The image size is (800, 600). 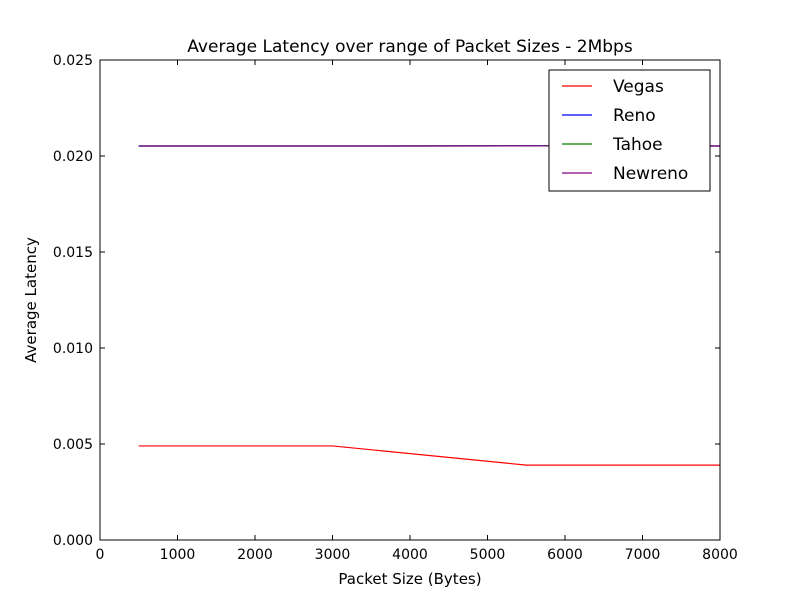 I want to click on x-tick-label: 4000, so click(x=410, y=555).